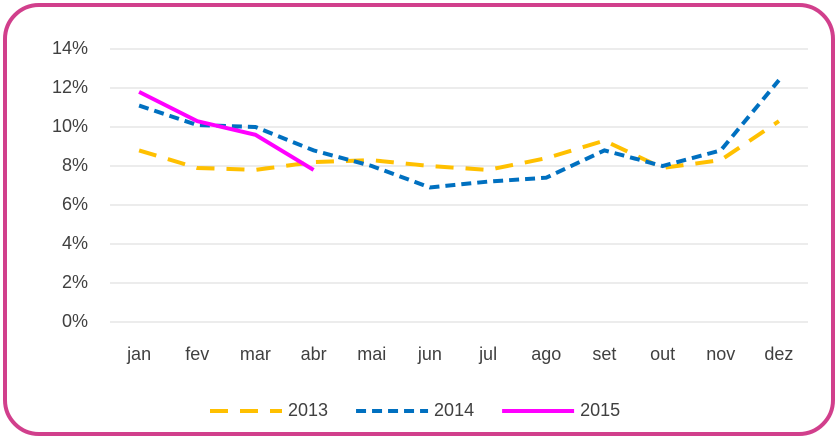  I want to click on x-tick-label: mai, so click(371, 354).